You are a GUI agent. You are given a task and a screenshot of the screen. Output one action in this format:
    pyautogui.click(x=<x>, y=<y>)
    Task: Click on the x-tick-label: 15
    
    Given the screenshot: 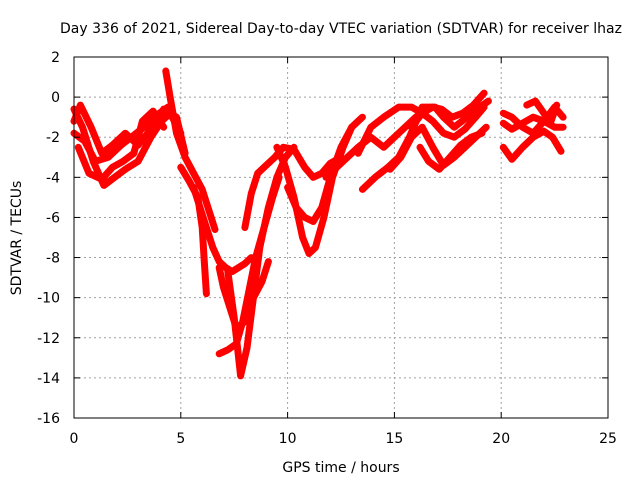 What is the action you would take?
    pyautogui.click(x=394, y=439)
    